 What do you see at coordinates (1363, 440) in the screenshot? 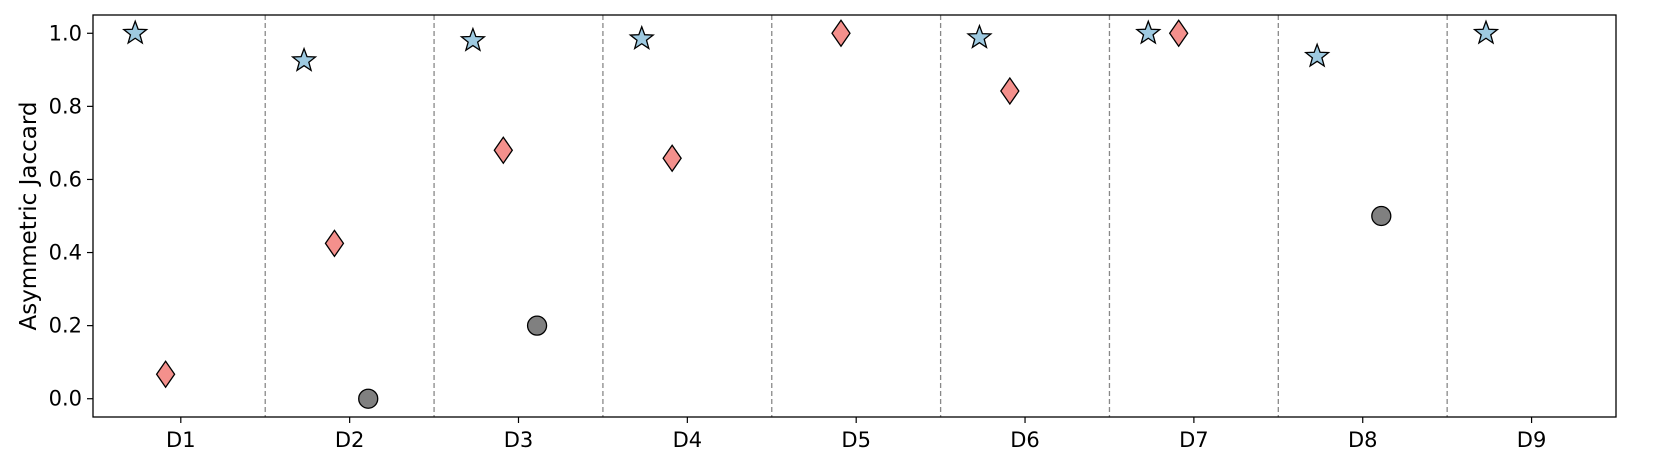
I see `x-tick-label: D8` at bounding box center [1363, 440].